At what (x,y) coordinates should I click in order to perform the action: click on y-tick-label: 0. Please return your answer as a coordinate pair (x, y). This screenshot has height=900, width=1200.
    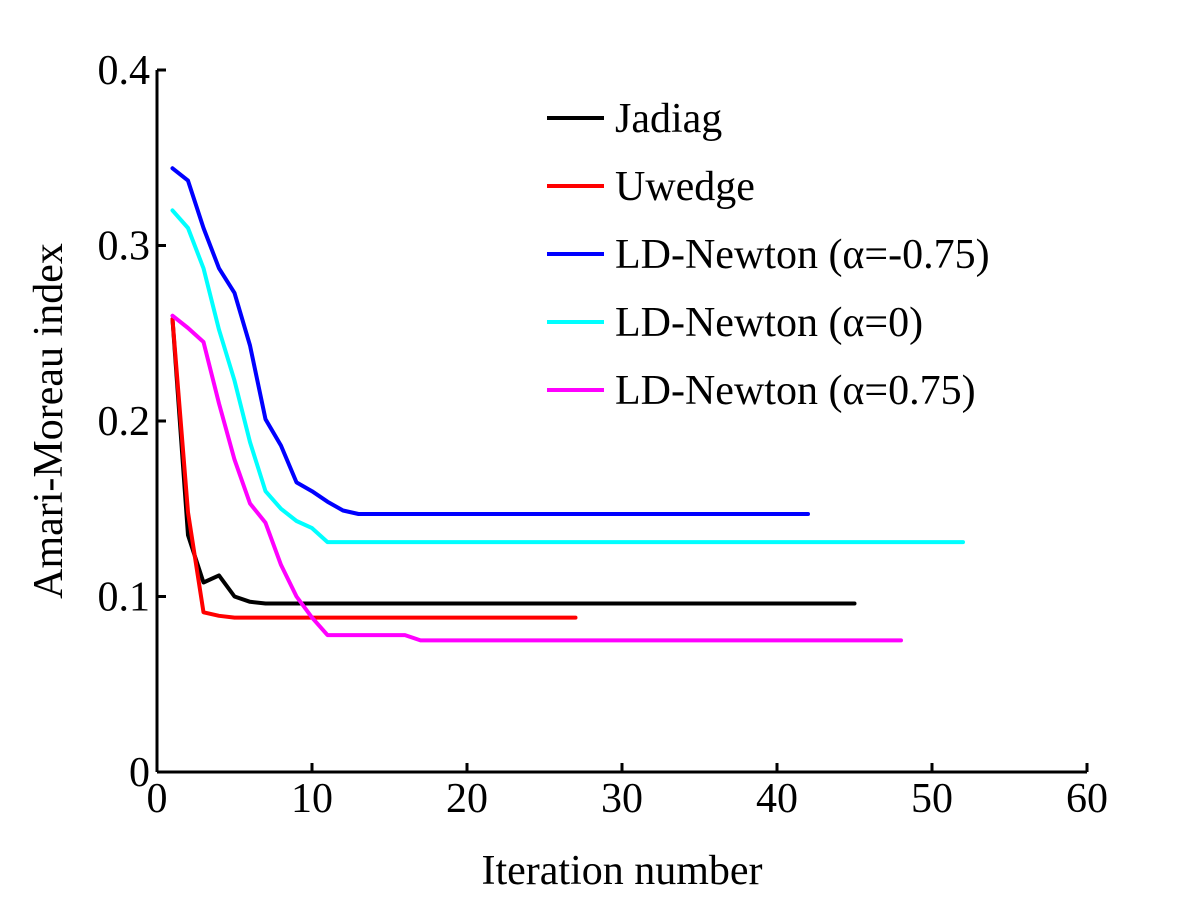
    Looking at the image, I should click on (139, 773).